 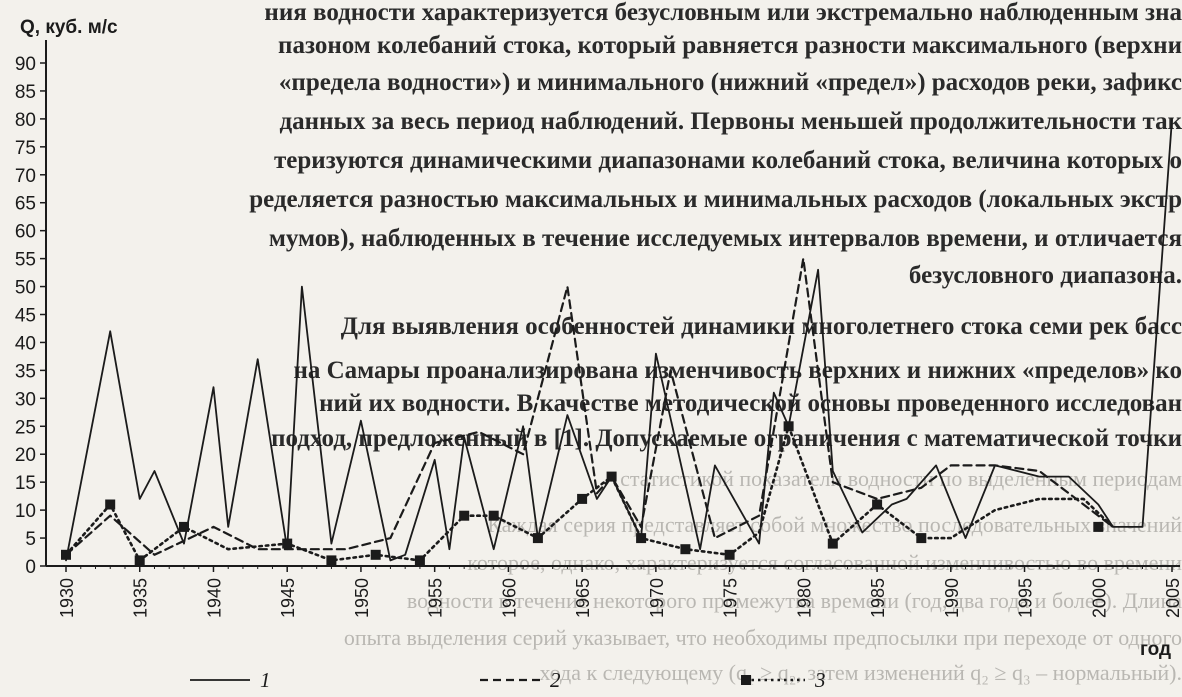 What do you see at coordinates (804, 598) in the screenshot?
I see `x-tick-label: 1980` at bounding box center [804, 598].